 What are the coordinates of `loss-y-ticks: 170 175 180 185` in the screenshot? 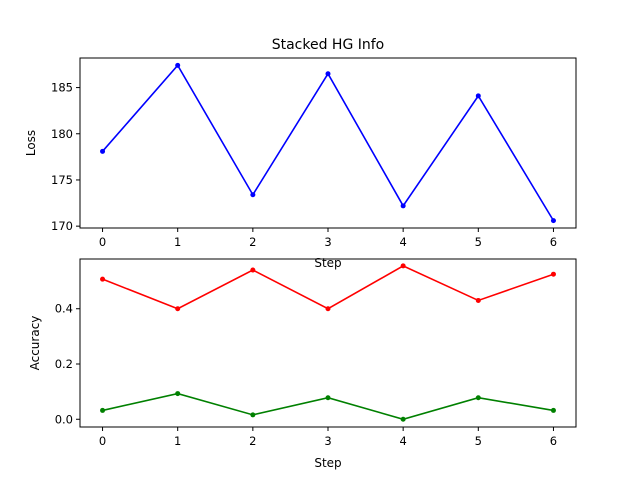 It's located at (65, 157).